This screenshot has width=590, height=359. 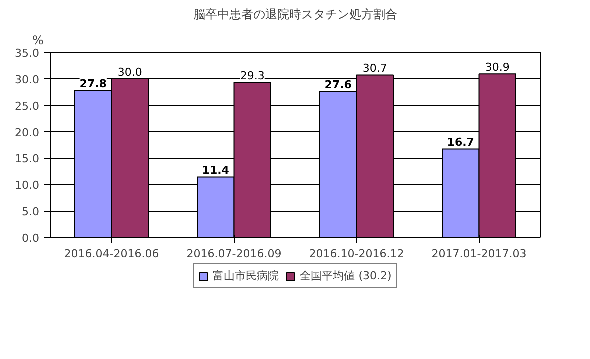 I want to click on x-tick-label: 2017.01-2017.03, so click(x=479, y=254).